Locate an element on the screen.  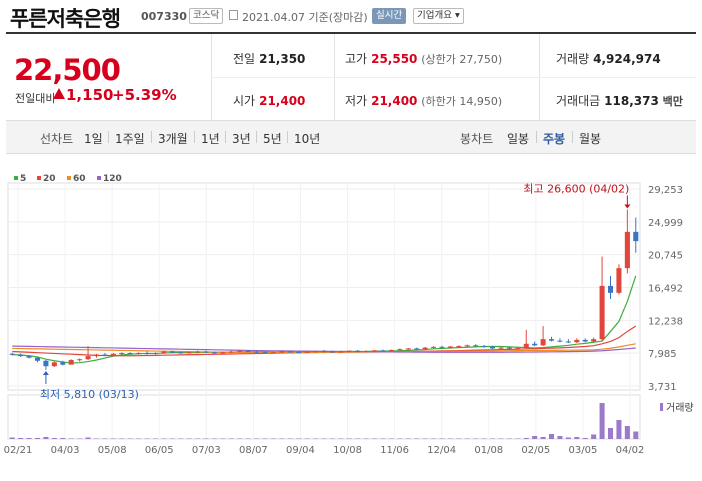
candle-chart-label: 봉차트 is located at coordinates (477, 139).